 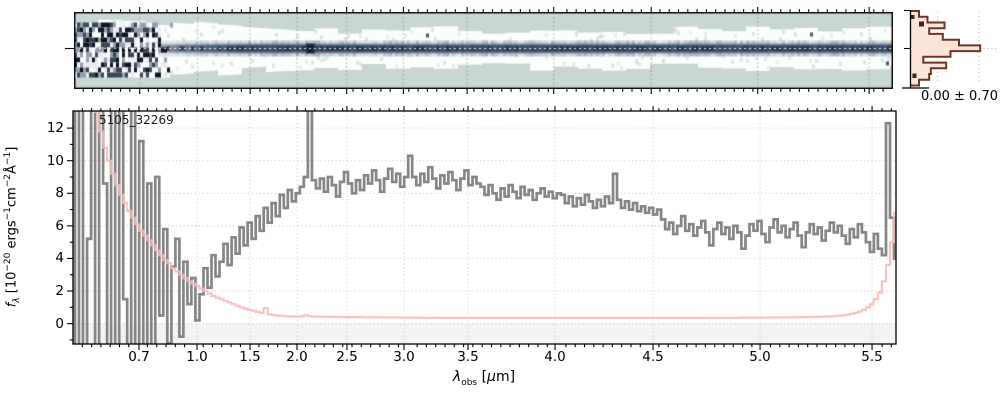 What do you see at coordinates (197, 357) in the screenshot?
I see `x-tick-label: 1.0` at bounding box center [197, 357].